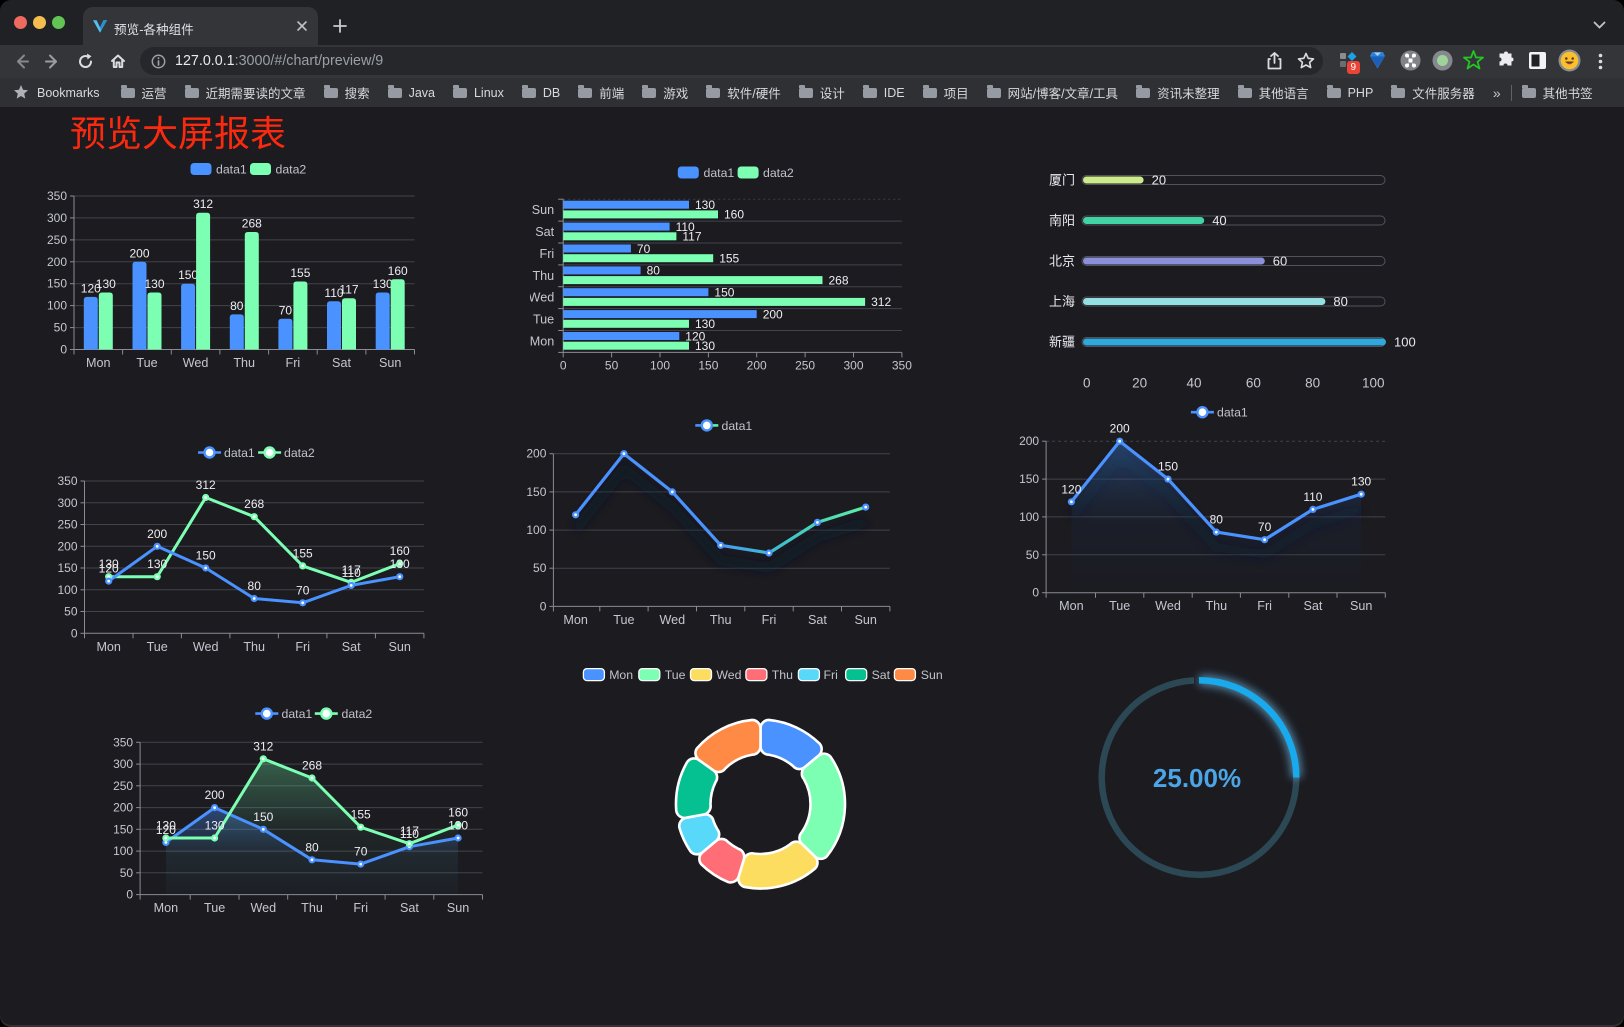  What do you see at coordinates (67, 481) in the screenshot?
I see `svg-text: 350` at bounding box center [67, 481].